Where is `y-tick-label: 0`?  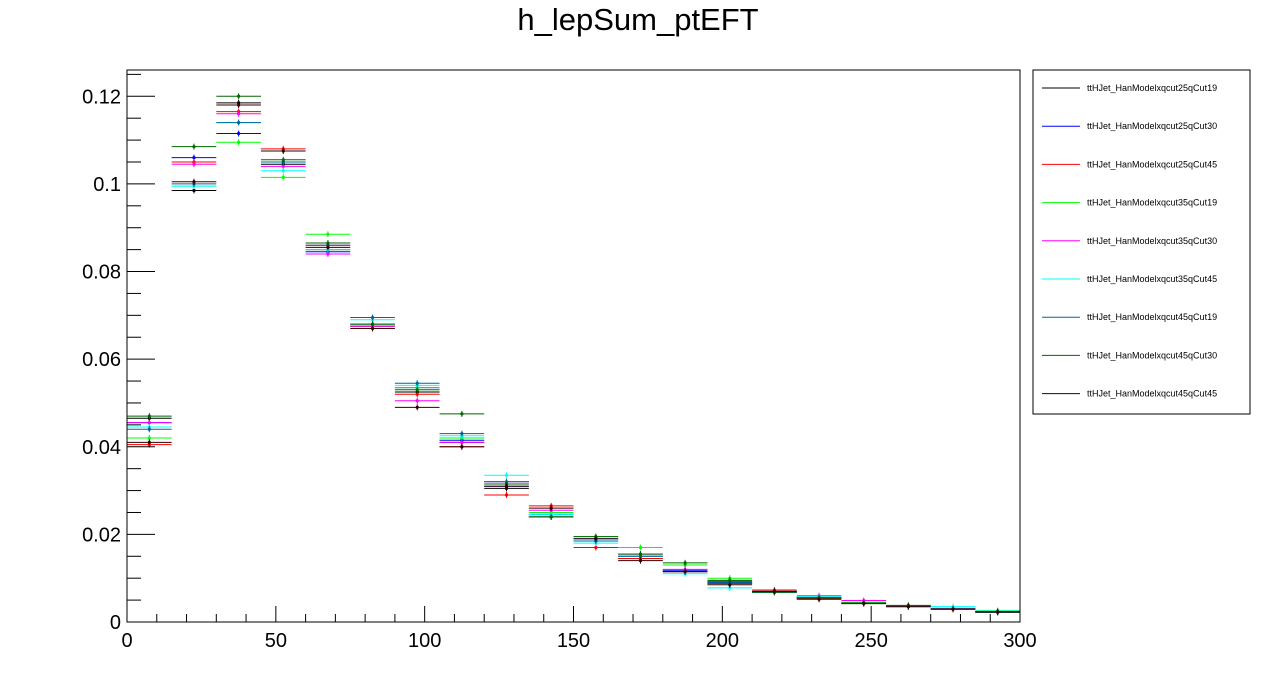 y-tick-label: 0 is located at coordinates (115, 623).